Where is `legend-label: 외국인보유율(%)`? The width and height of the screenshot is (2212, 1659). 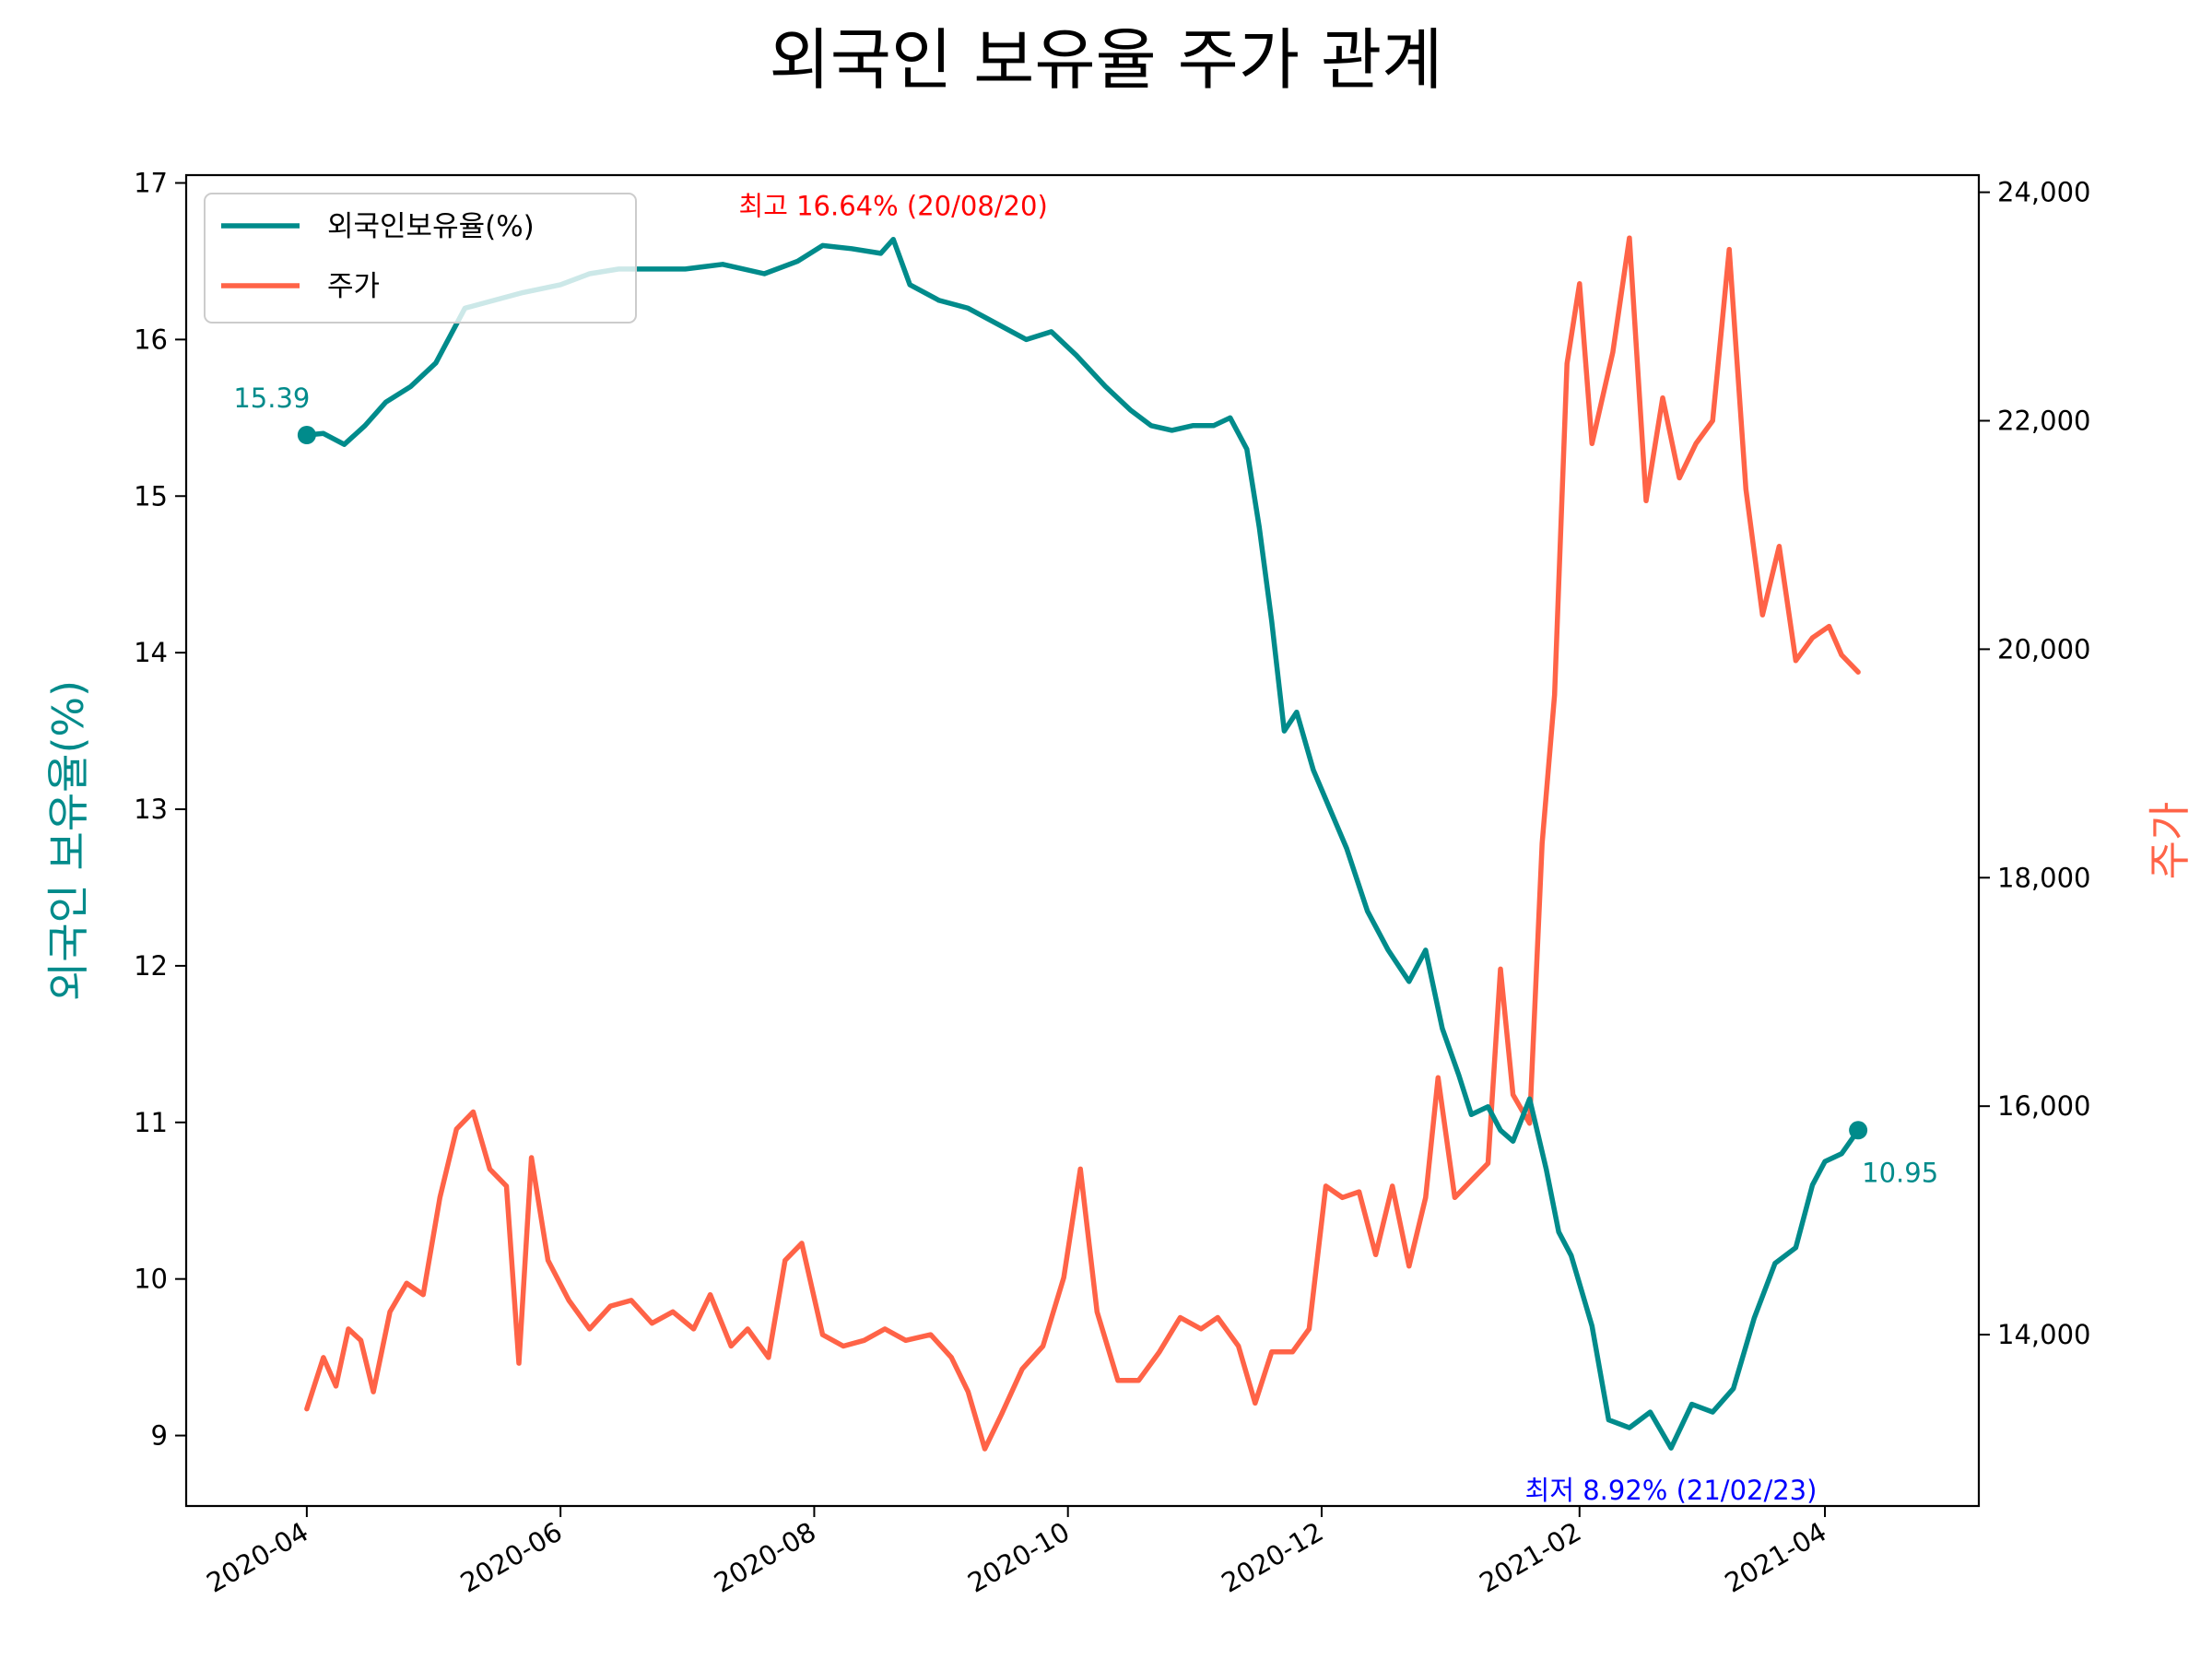 legend-label: 외국인보유율(%) is located at coordinates (431, 226).